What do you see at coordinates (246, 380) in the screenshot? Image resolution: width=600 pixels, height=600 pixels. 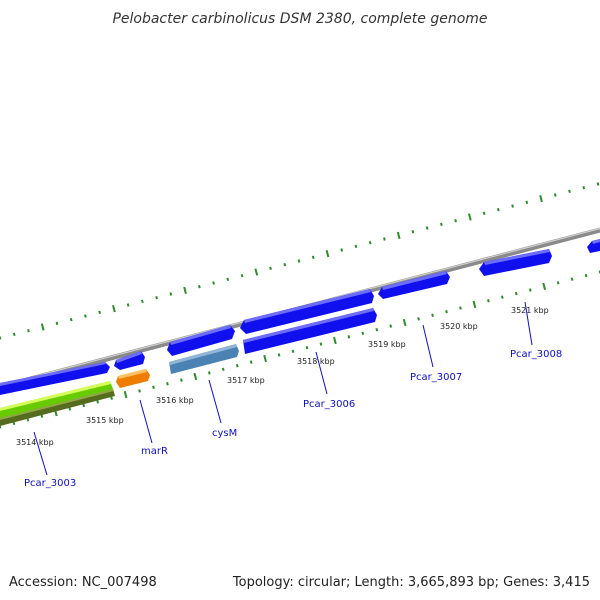 I see `kbp-tick-label: 3517 kbp` at bounding box center [246, 380].